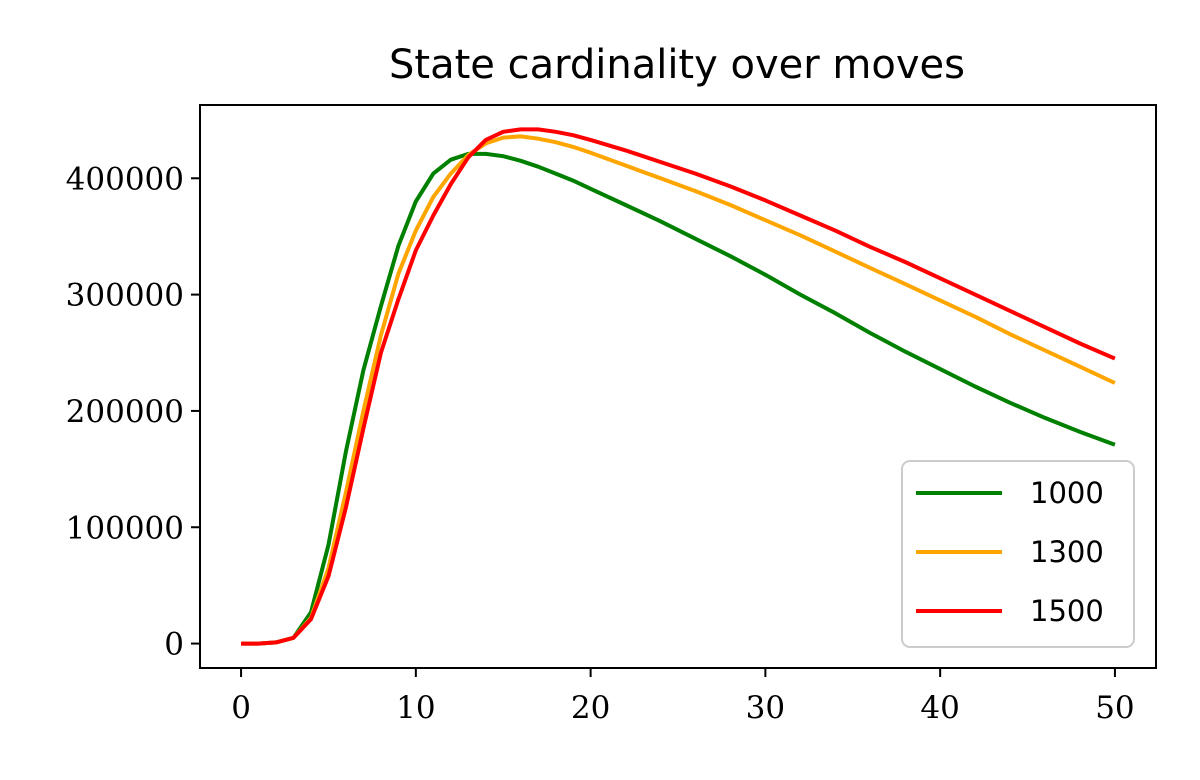 Image resolution: width=1200 pixels, height=780 pixels. What do you see at coordinates (683, 697) in the screenshot?
I see `x-axis: 0 10 20 30 40 50` at bounding box center [683, 697].